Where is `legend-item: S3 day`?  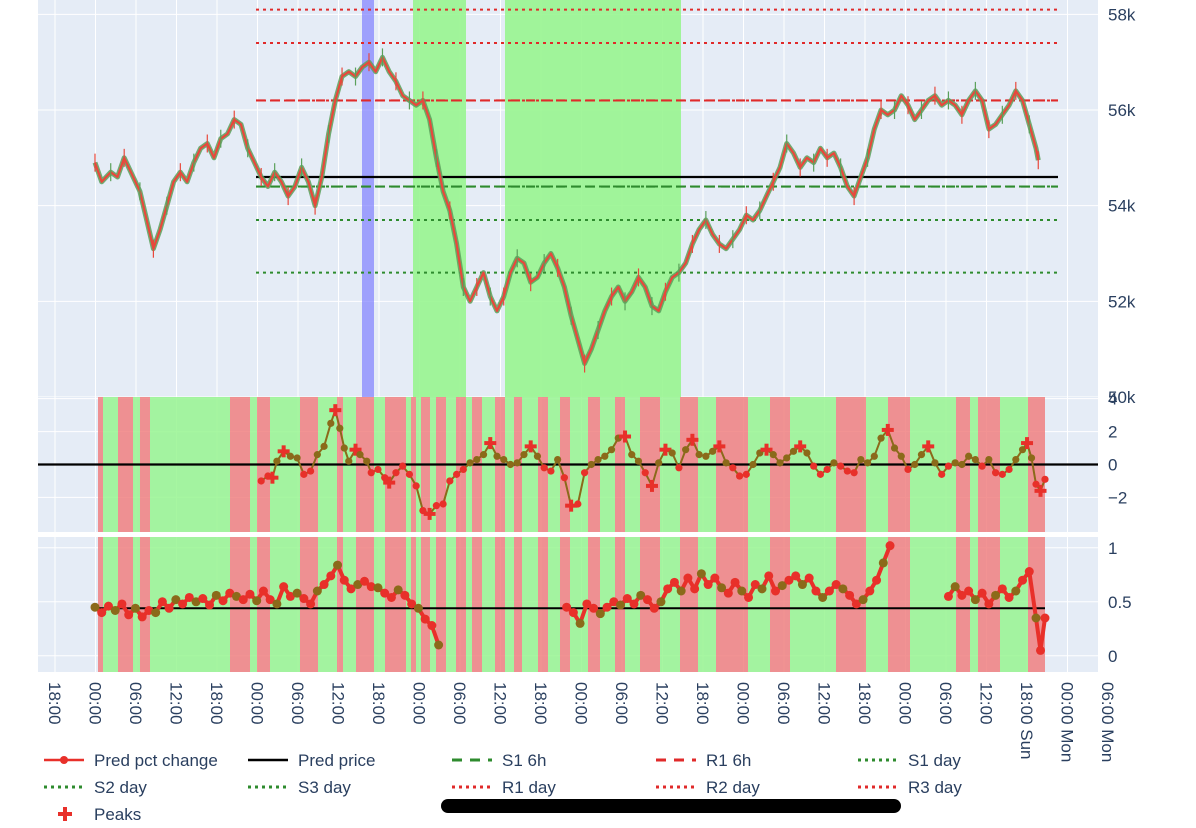
legend-item: S3 day is located at coordinates (299, 787).